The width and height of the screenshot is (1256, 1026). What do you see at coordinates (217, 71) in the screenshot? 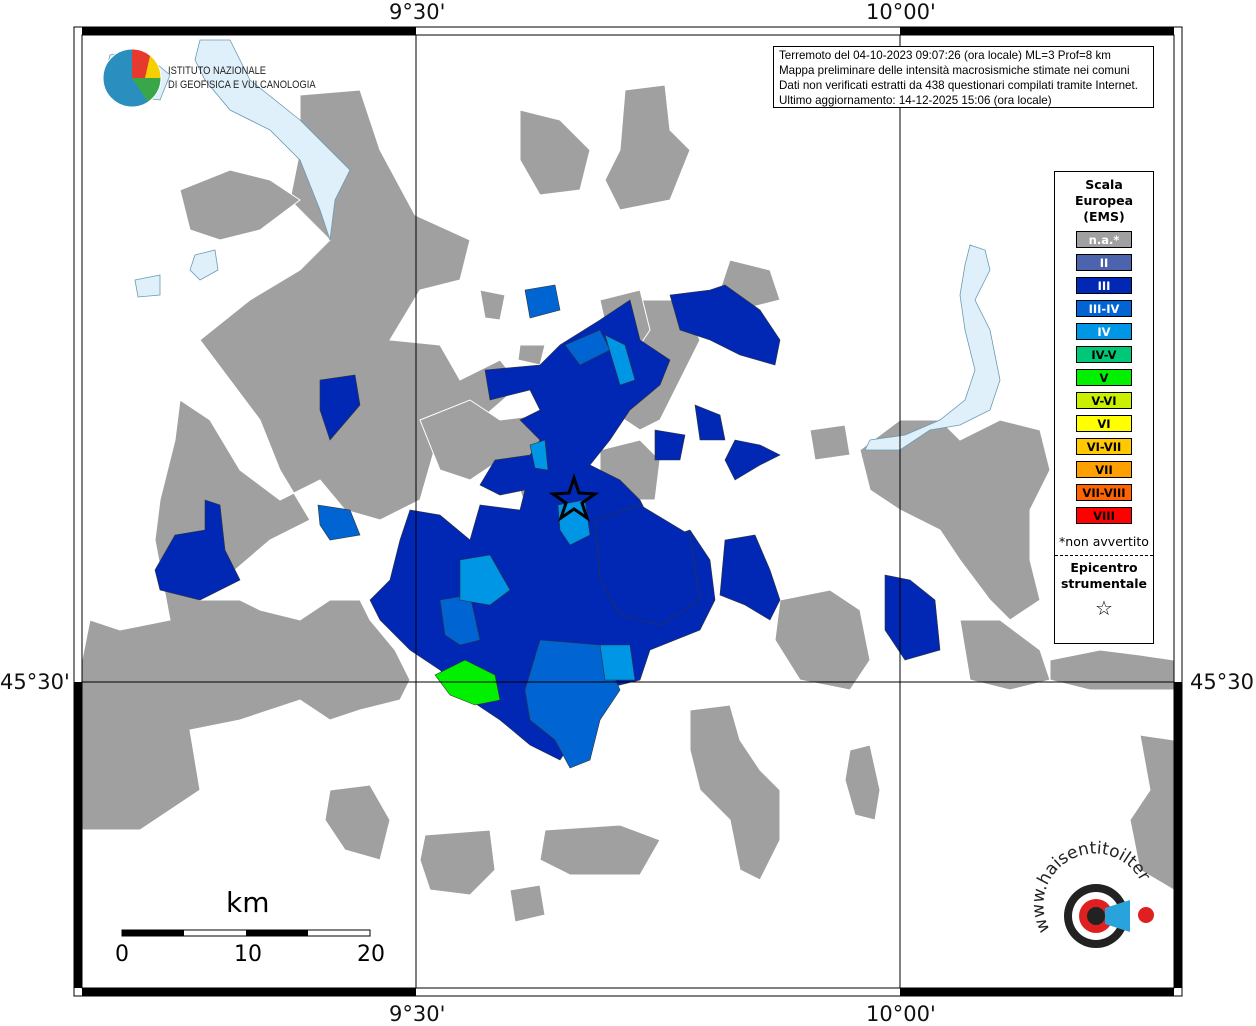
I see `ingv-line-1: ISTITUTO NAZIONALE` at bounding box center [217, 71].